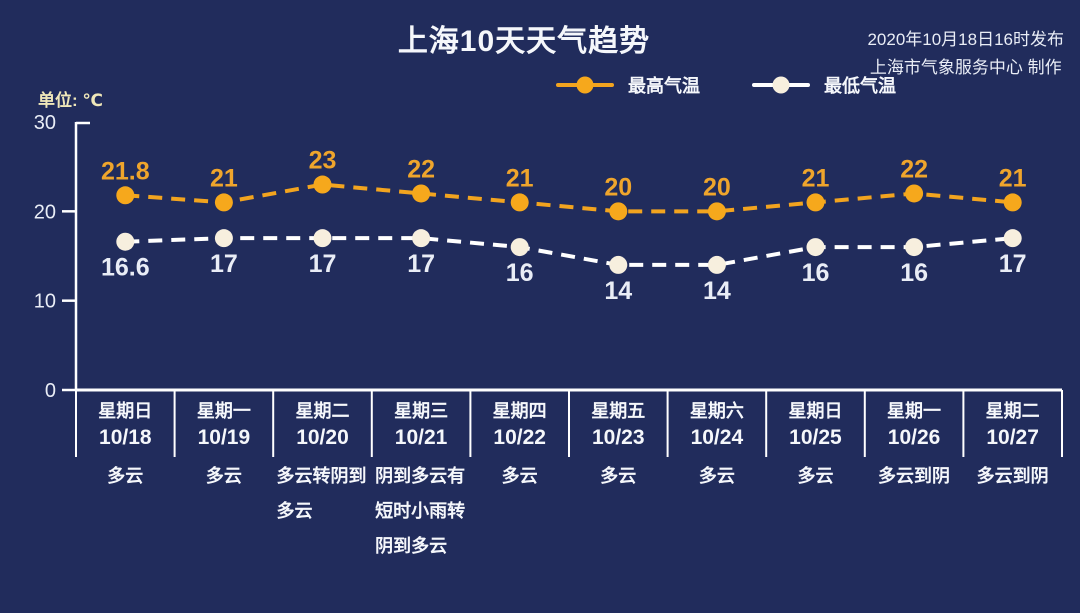 The width and height of the screenshot is (1080, 613). I want to click on weather-condition-label: 多云转阴到多云, so click(321, 493).